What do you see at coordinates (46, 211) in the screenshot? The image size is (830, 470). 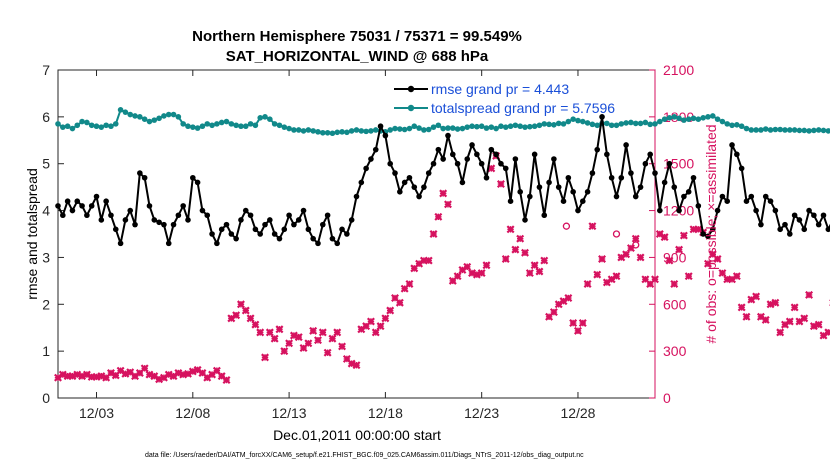 I see `left-y-tick-label: 4` at bounding box center [46, 211].